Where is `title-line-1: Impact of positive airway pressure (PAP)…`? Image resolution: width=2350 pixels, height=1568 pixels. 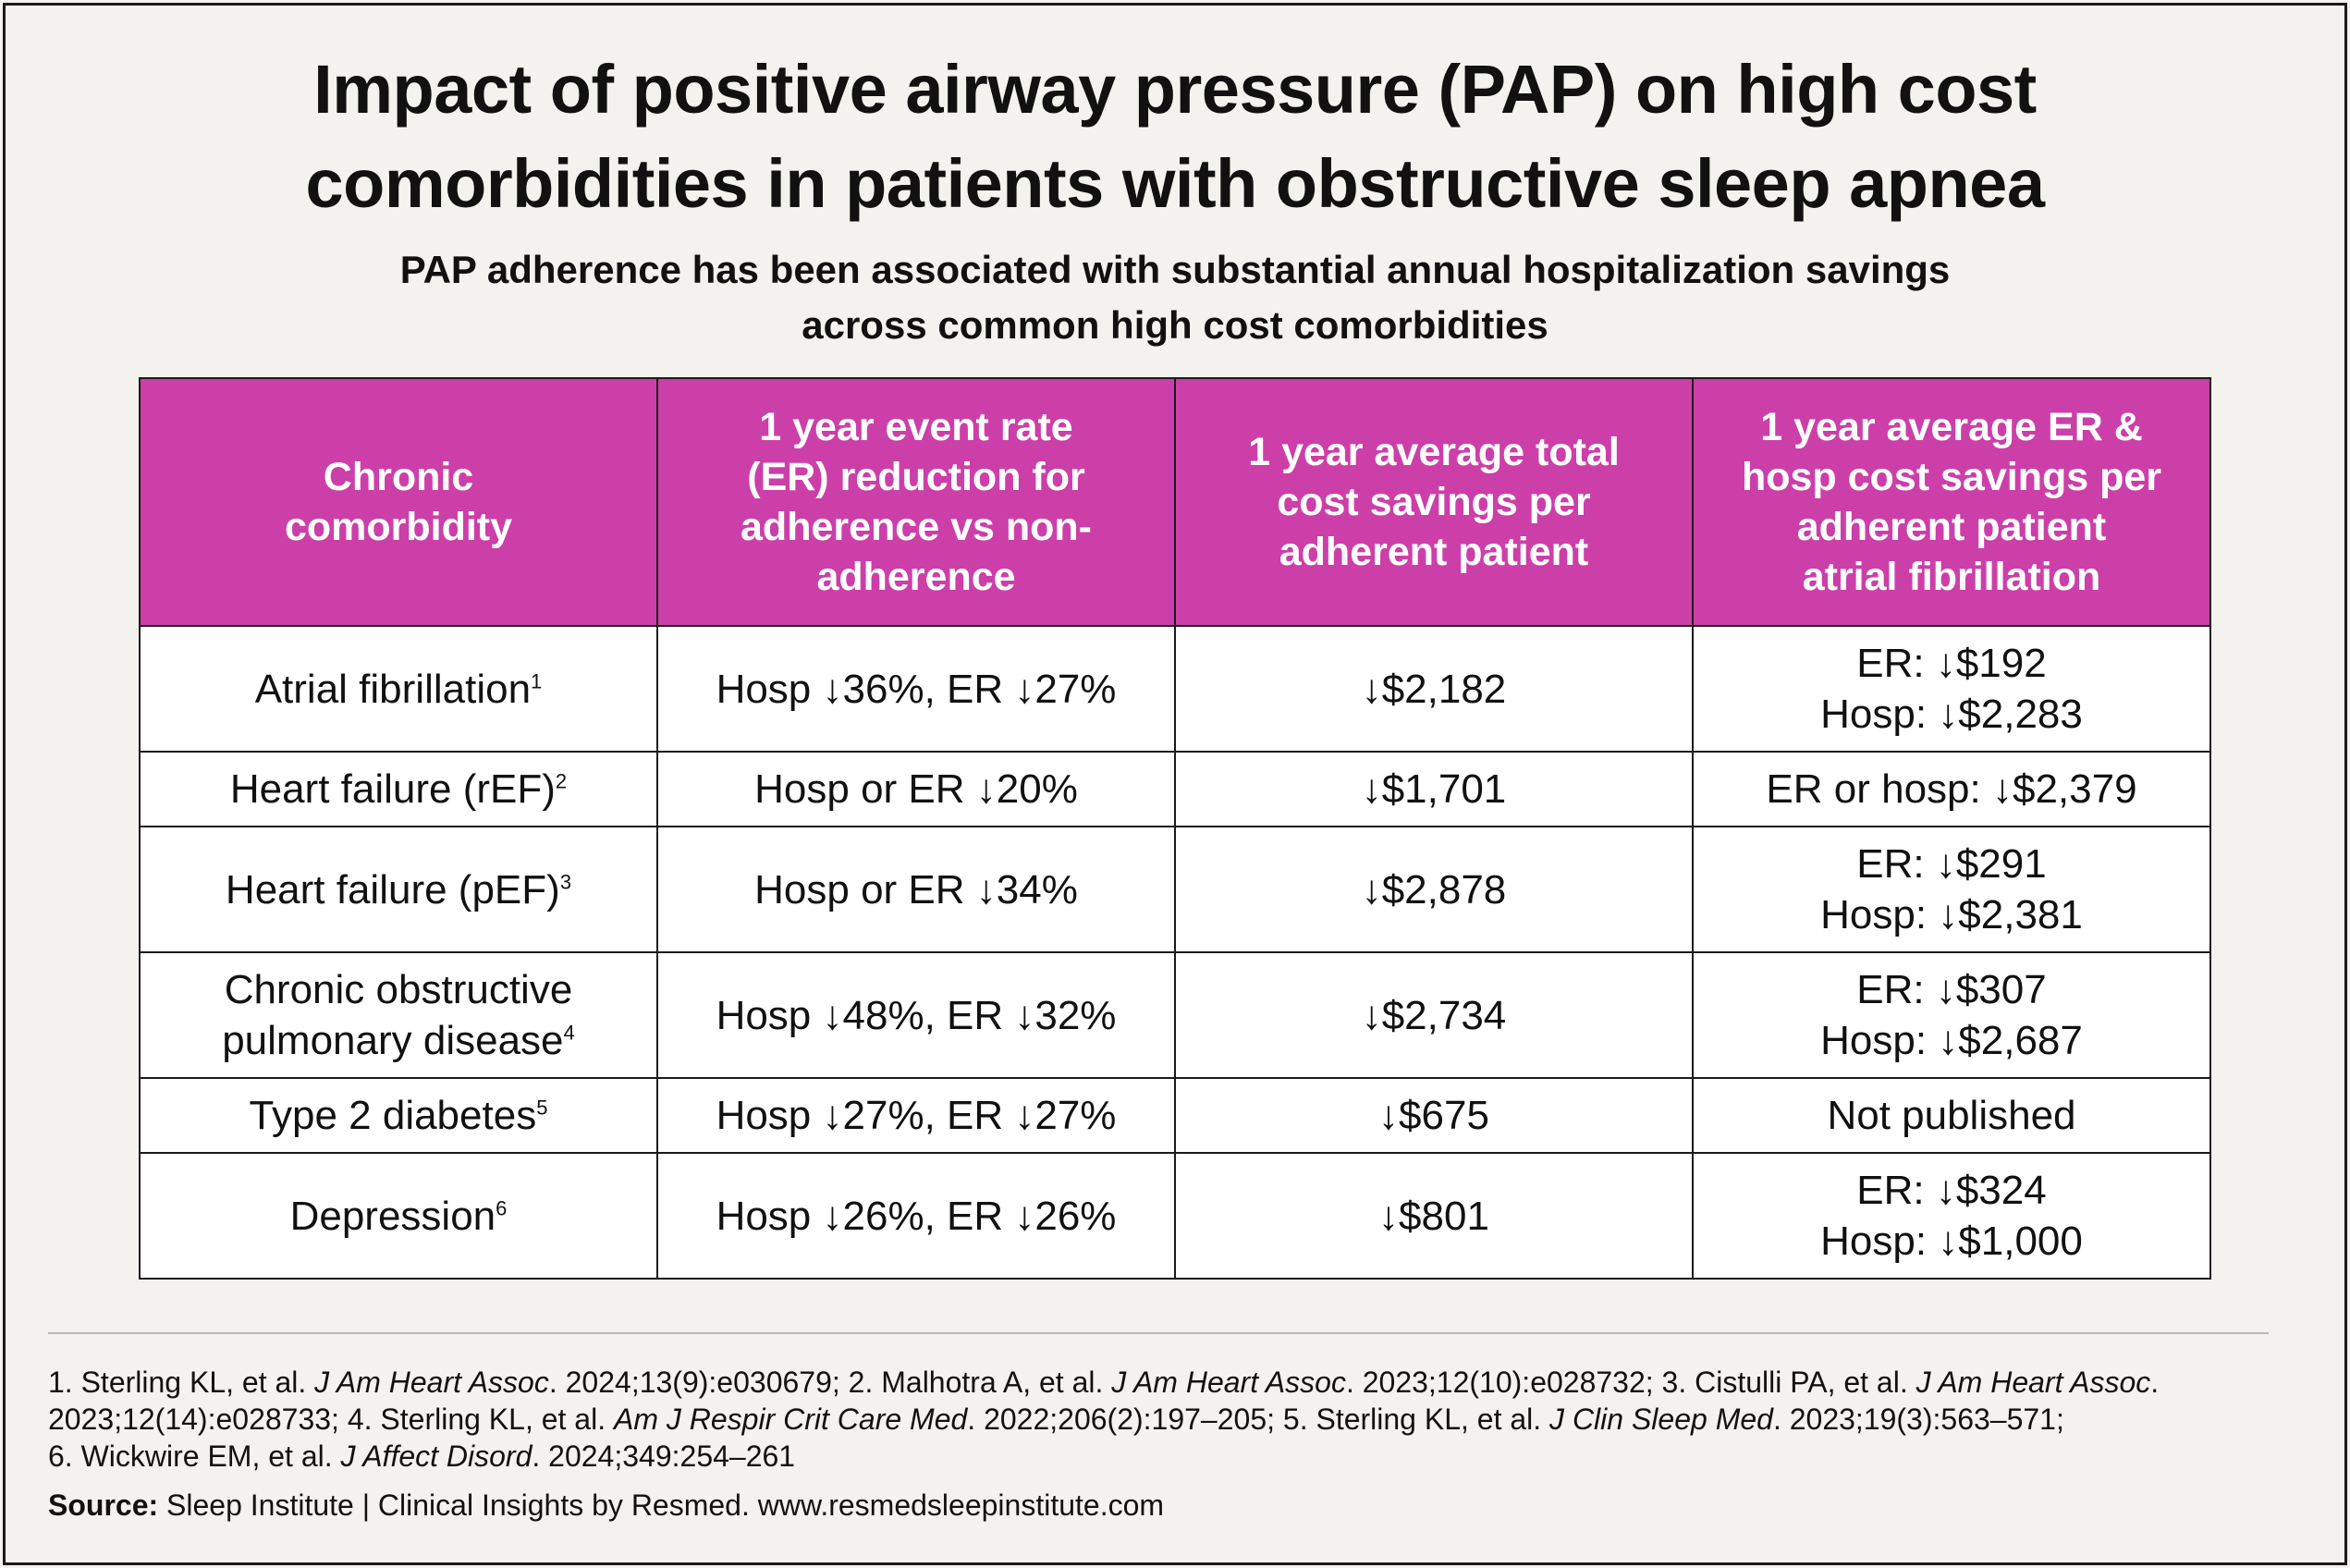 title-line-1: Impact of positive airway pressure (PAP)… is located at coordinates (1175, 89).